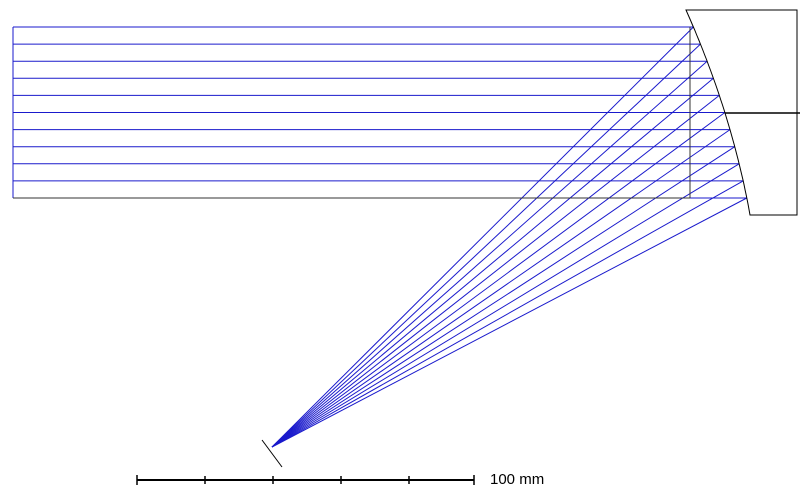 The height and width of the screenshot is (489, 808). What do you see at coordinates (517, 479) in the screenshot?
I see `scale-label: 100 mm` at bounding box center [517, 479].